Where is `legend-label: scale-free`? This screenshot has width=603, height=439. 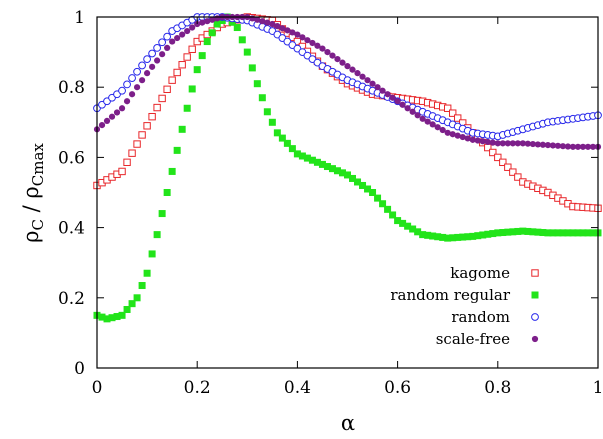
legend-label: scale-free is located at coordinates (473, 339).